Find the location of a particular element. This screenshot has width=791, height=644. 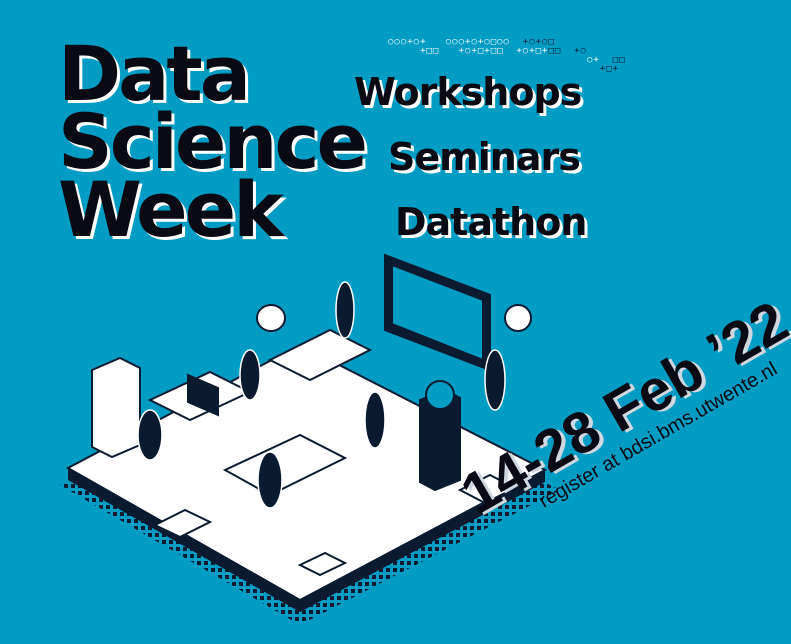

person-standing is located at coordinates (495, 380).